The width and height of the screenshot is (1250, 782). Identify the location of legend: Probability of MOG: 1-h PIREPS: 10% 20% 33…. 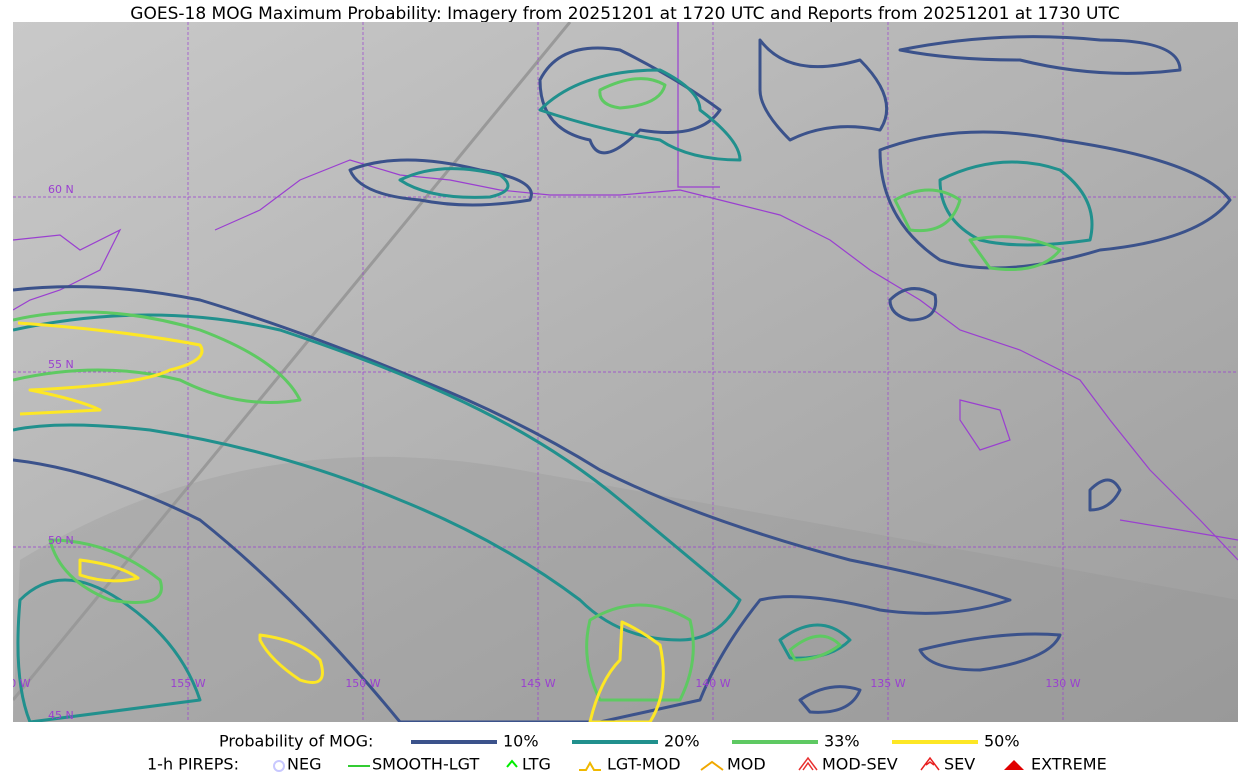
(627, 753).